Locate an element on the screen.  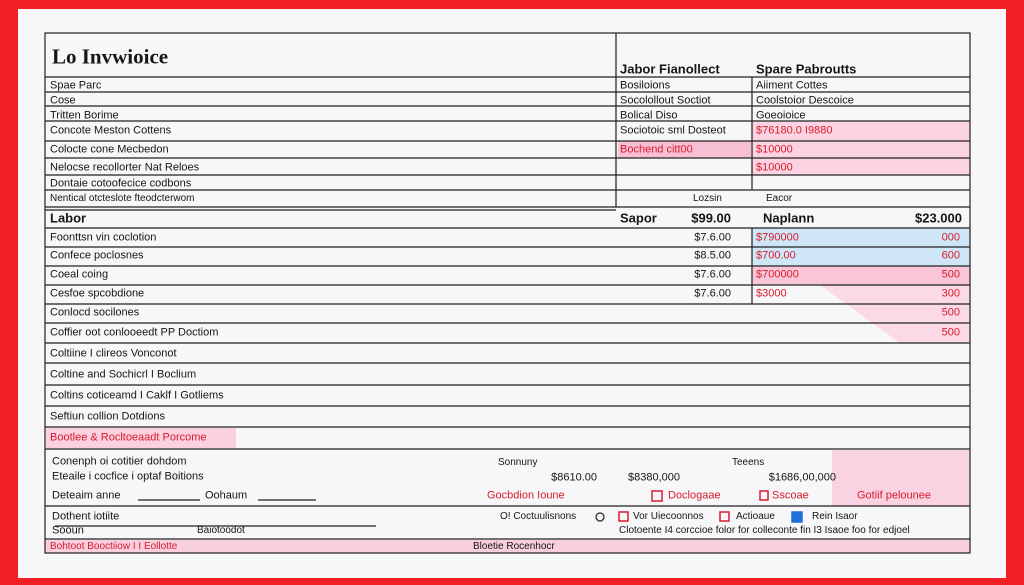
item-qty: 000 is located at coordinates (950, 237).